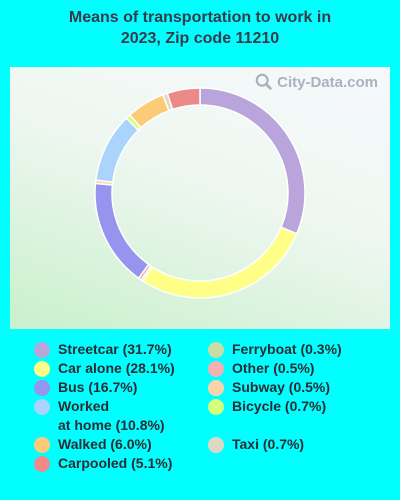 The width and height of the screenshot is (400, 500). Describe the element at coordinates (117, 150) in the screenshot. I see `slice-worked-at-home` at that location.